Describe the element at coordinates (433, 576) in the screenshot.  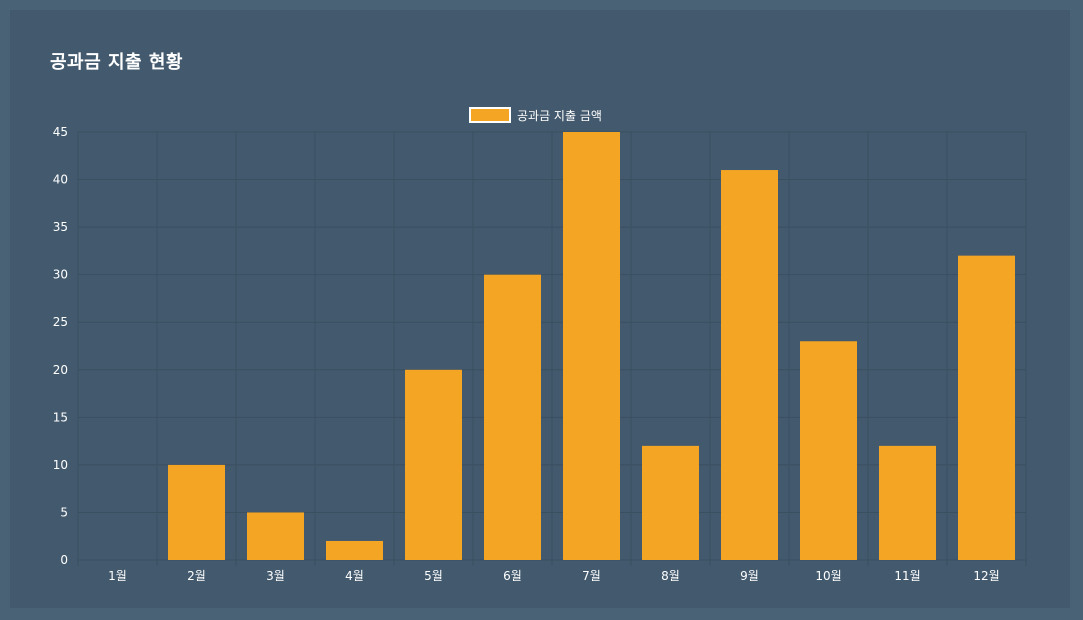
I see `x-tick-label: 5월` at that location.